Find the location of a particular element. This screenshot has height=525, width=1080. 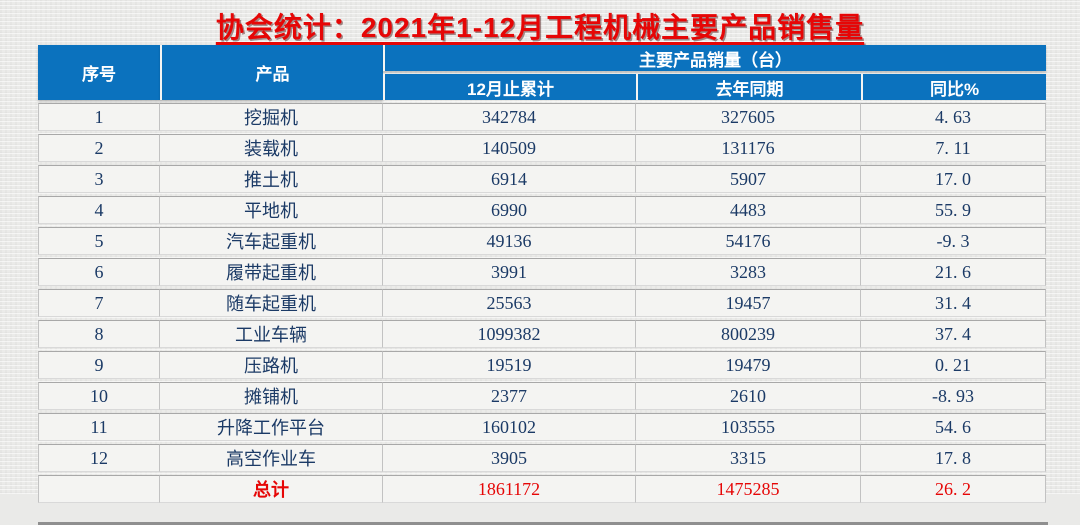

total-label: 总计 is located at coordinates (271, 489).